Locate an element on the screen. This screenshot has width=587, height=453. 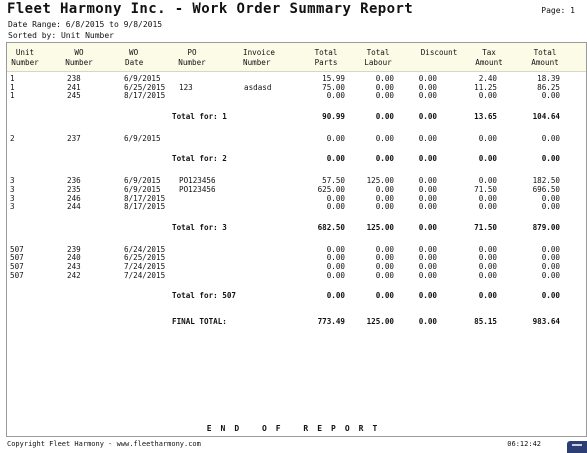
final-total-labour: 125.00 is located at coordinates (380, 322).